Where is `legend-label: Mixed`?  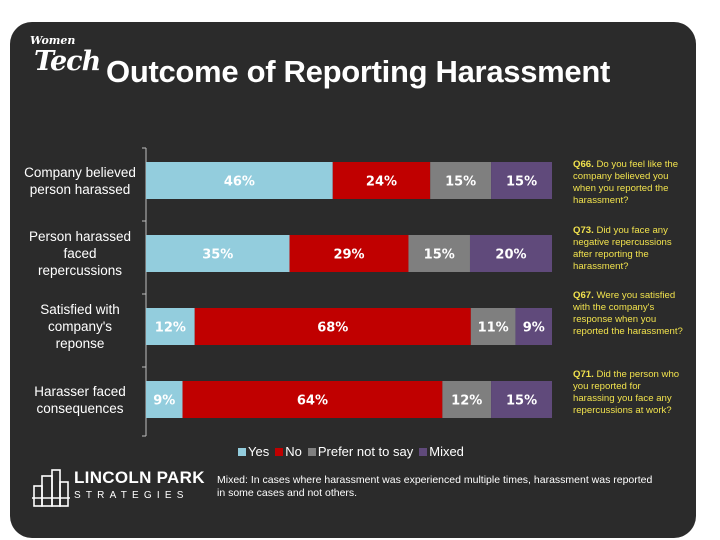 legend-label: Mixed is located at coordinates (446, 451).